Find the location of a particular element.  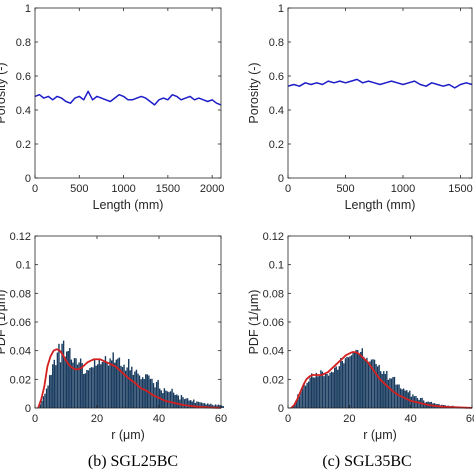

axes-frame is located at coordinates (128, 93).